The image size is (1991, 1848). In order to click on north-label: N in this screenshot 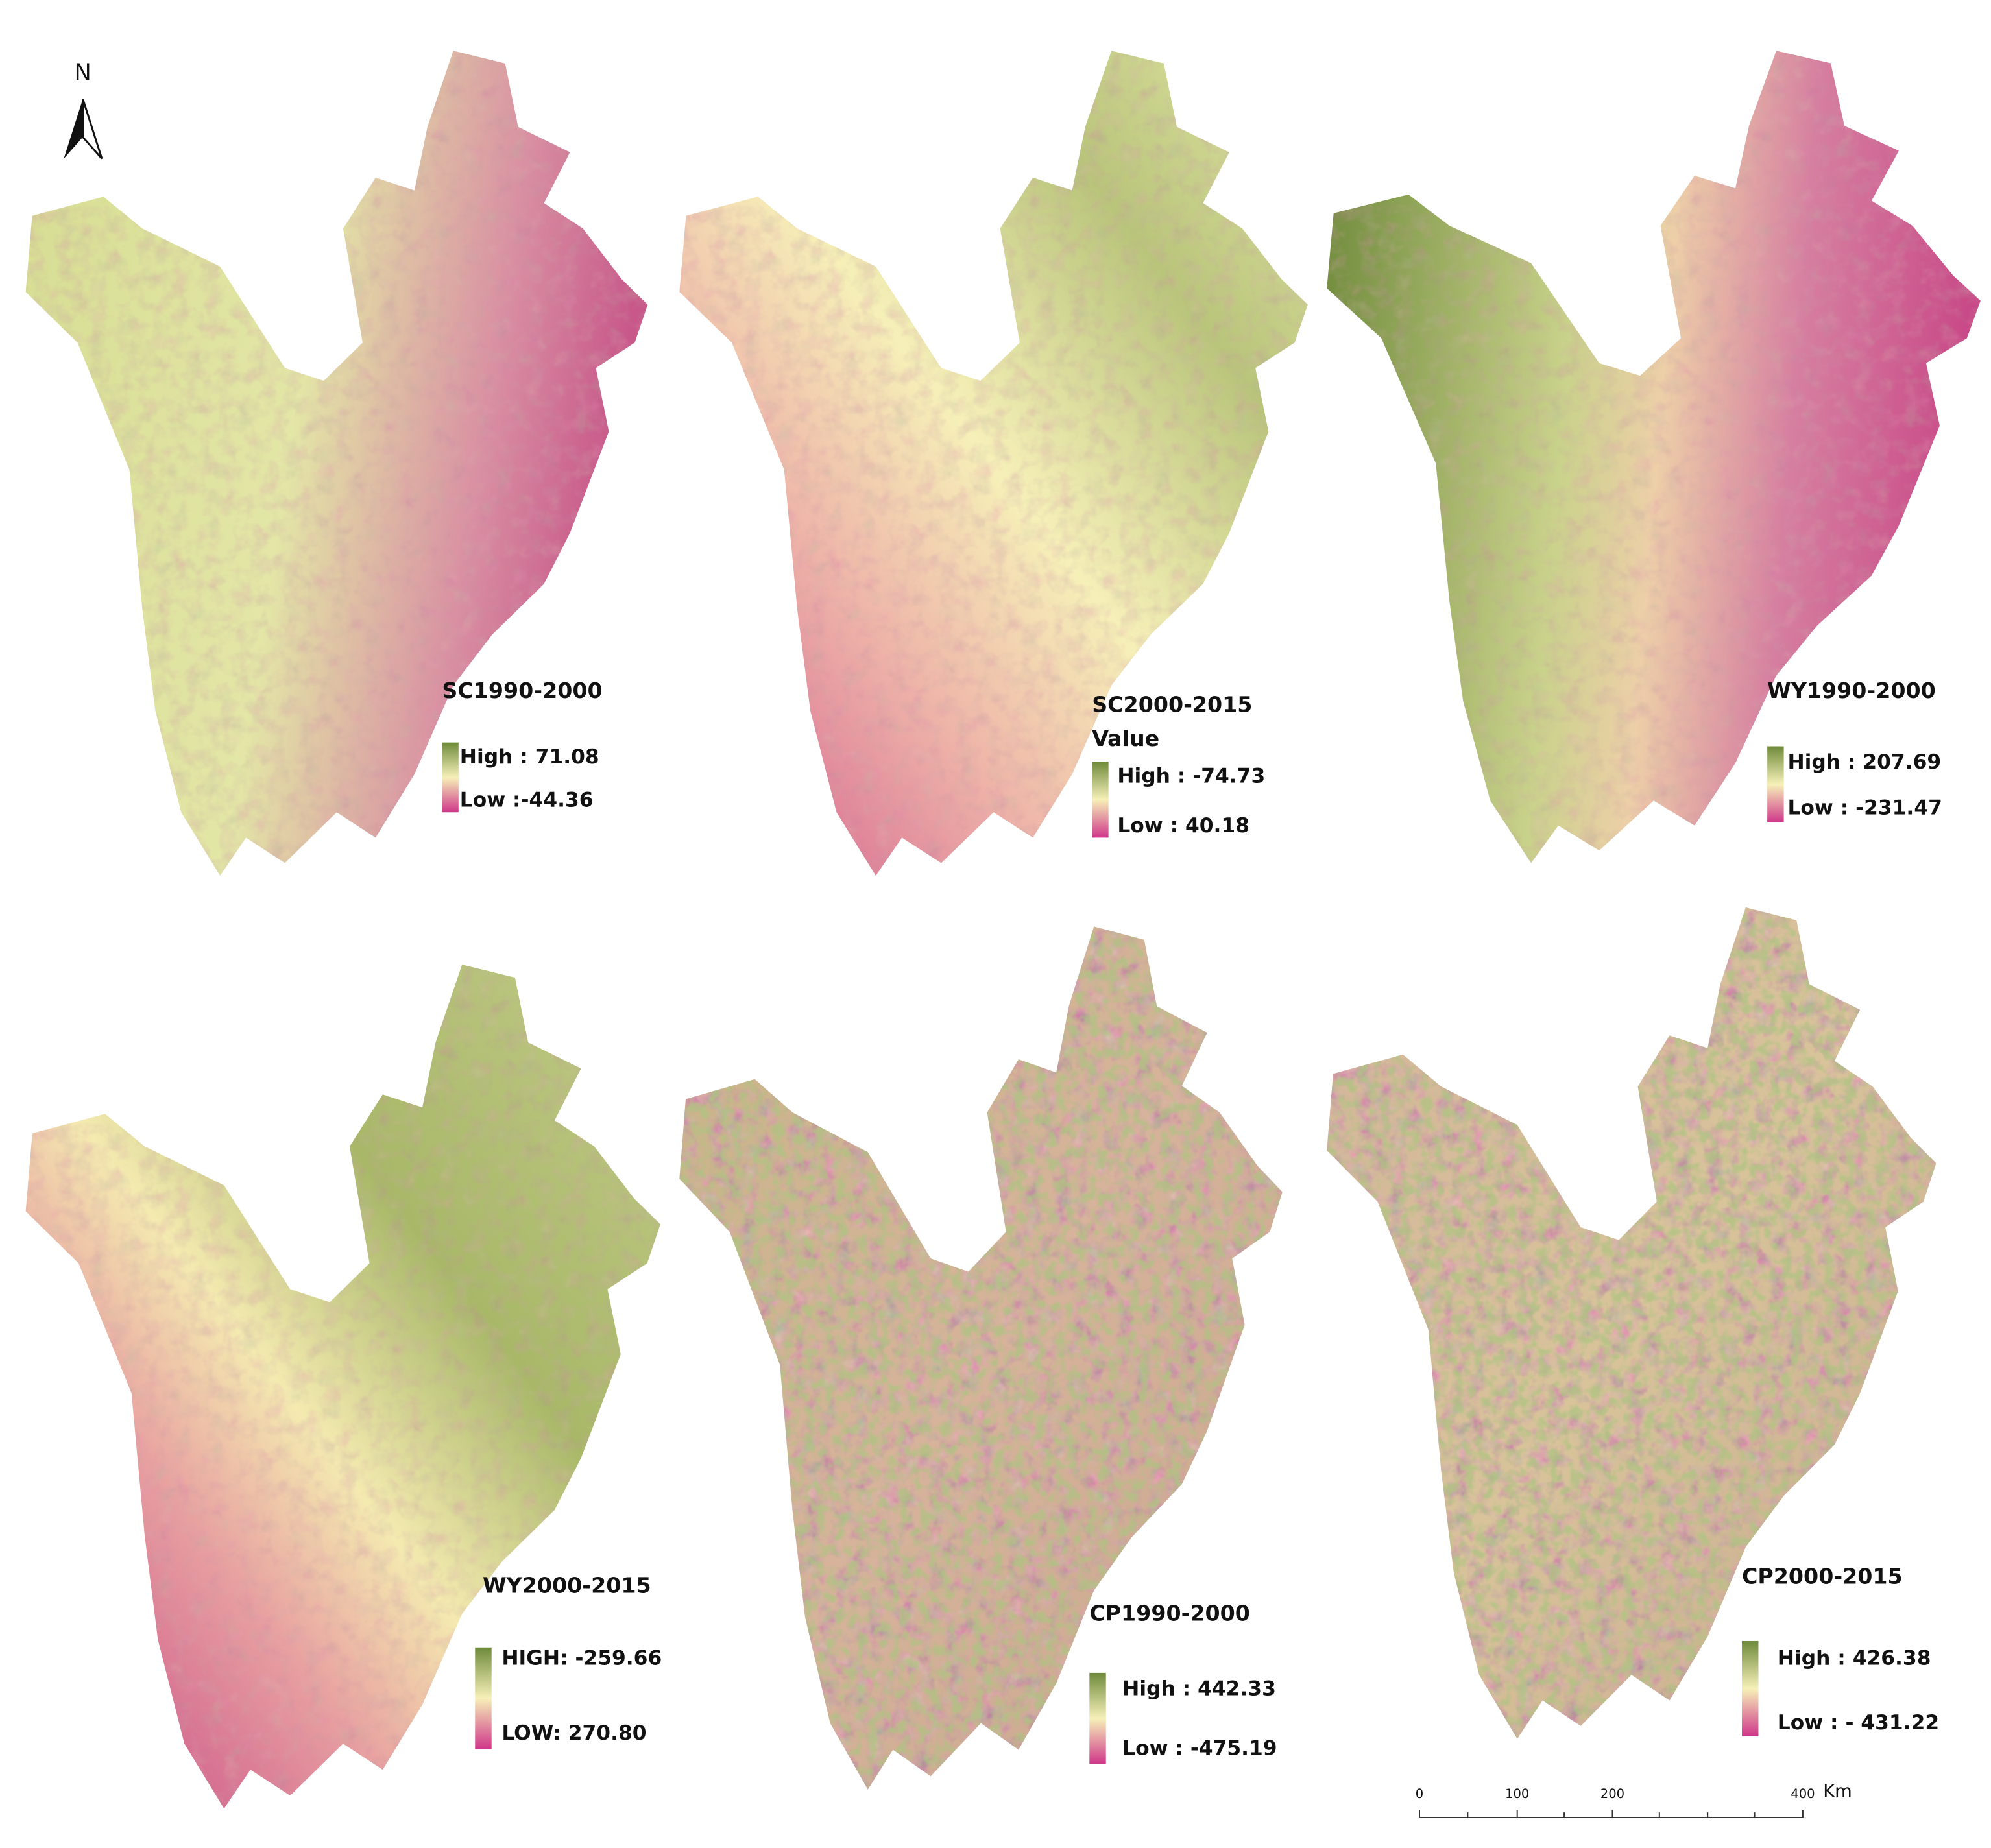, I will do `click(82, 73)`.